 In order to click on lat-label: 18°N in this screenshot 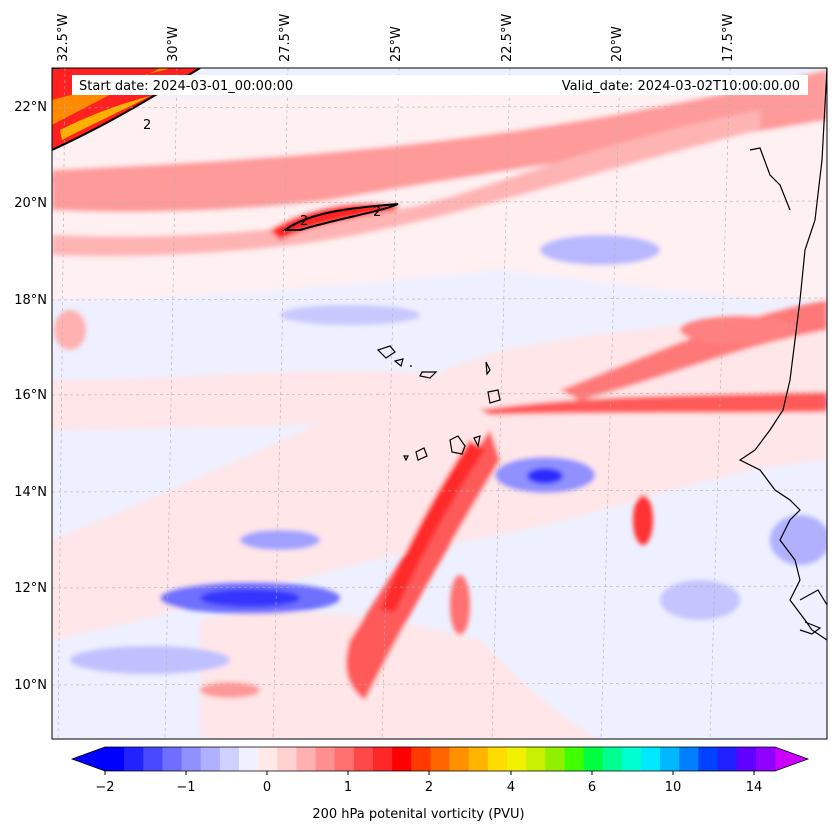, I will do `click(30, 300)`.